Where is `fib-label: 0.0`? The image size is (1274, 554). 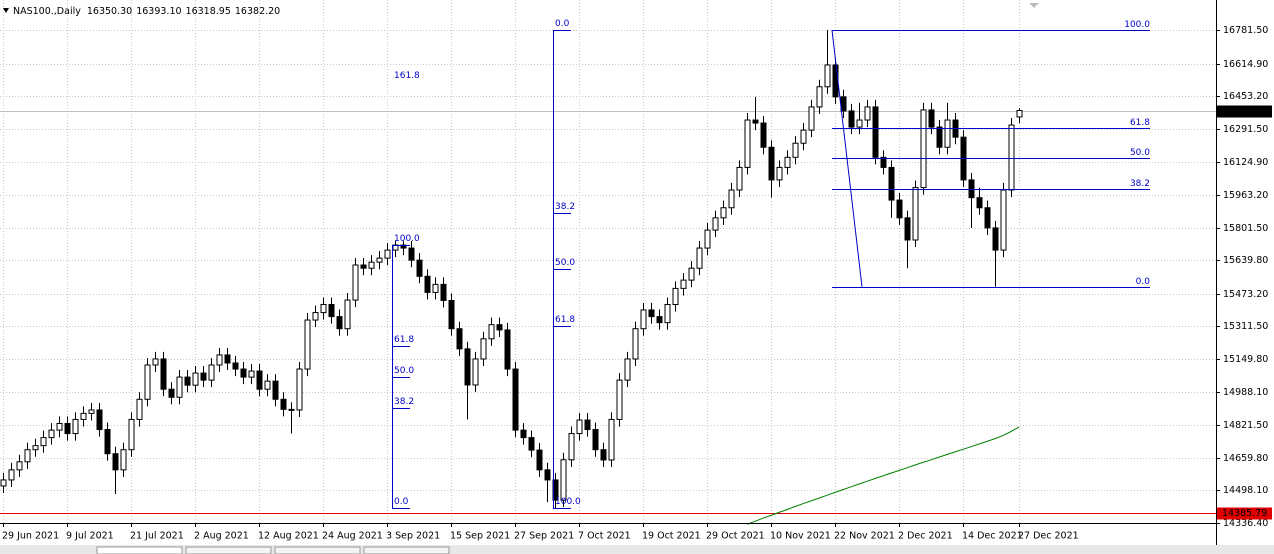
fib-label: 0.0 is located at coordinates (1143, 282).